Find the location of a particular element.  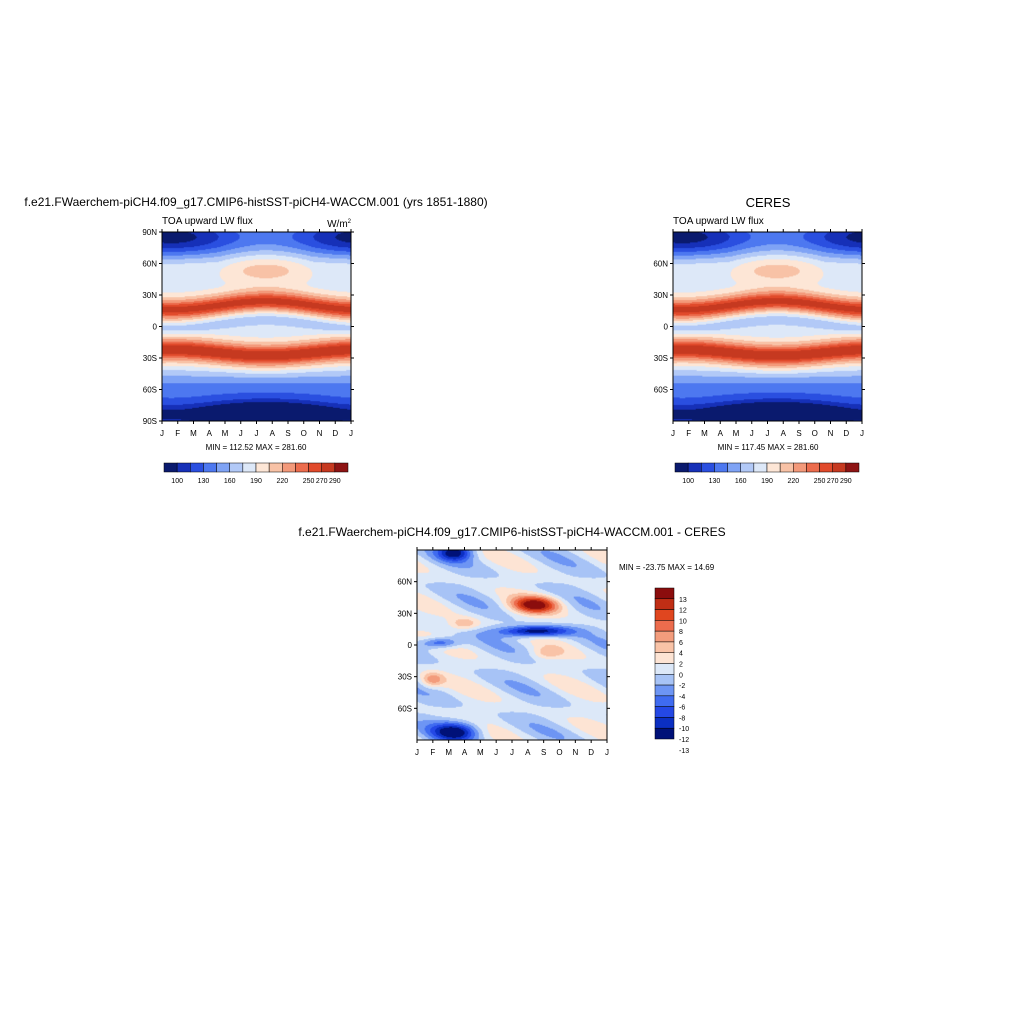

model-xtick-label: F is located at coordinates (177, 433).